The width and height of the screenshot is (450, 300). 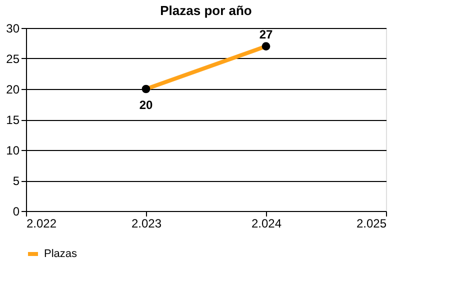 I want to click on x-tick-label: 2.023, so click(x=146, y=223).